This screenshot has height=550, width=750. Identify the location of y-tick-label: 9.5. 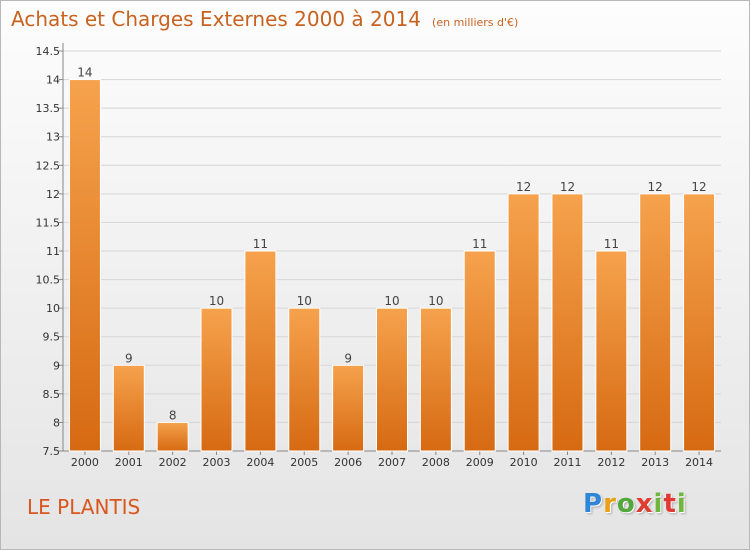
(52, 337).